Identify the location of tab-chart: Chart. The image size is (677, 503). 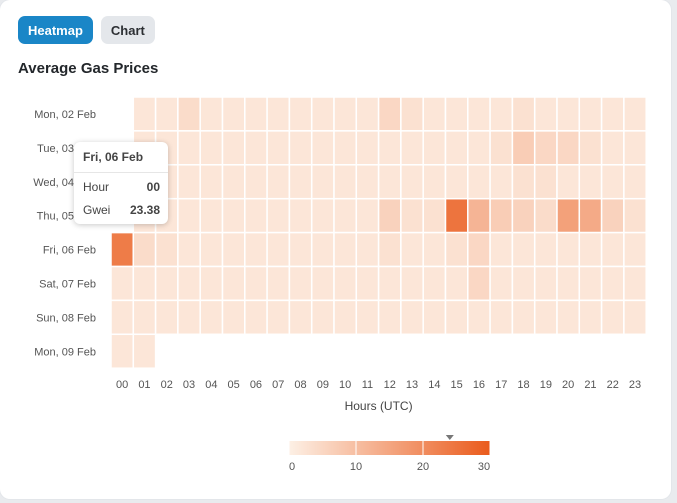
(127, 30).